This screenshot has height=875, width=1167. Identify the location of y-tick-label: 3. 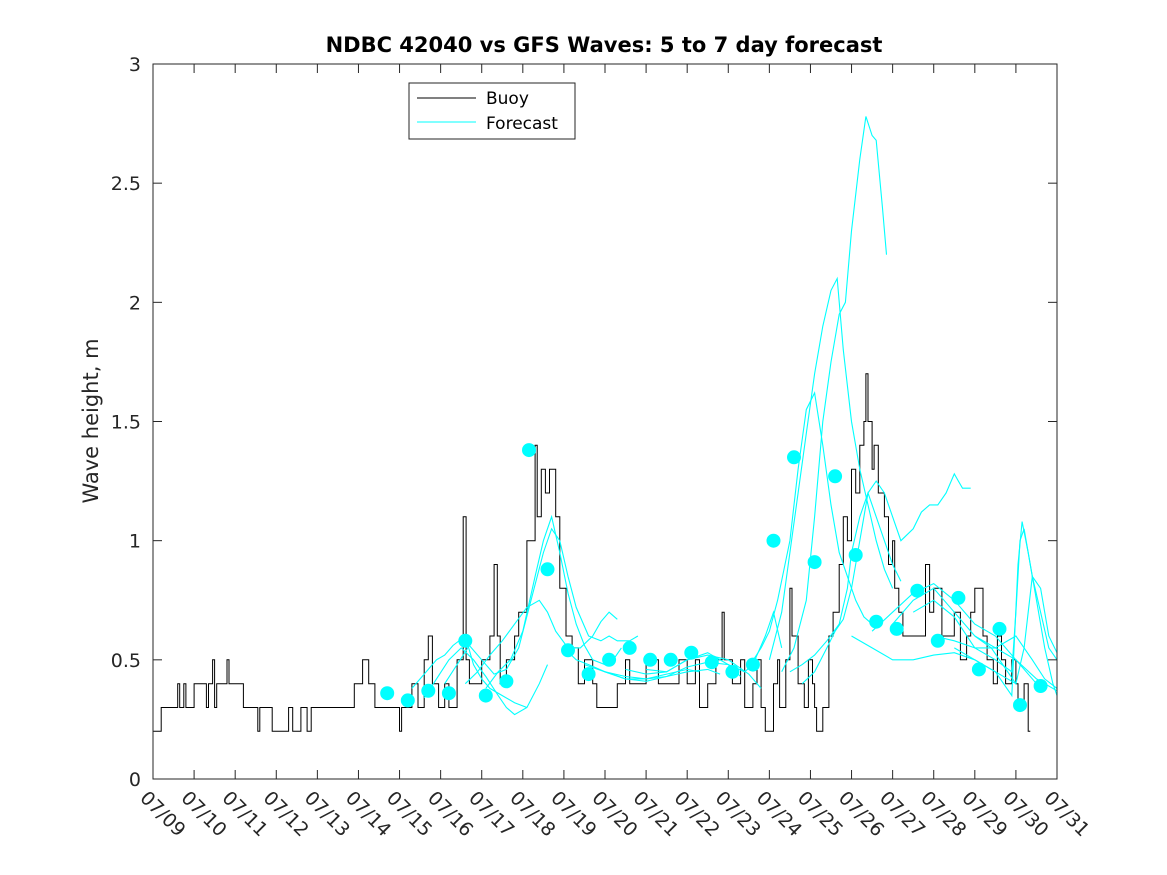
(135, 65).